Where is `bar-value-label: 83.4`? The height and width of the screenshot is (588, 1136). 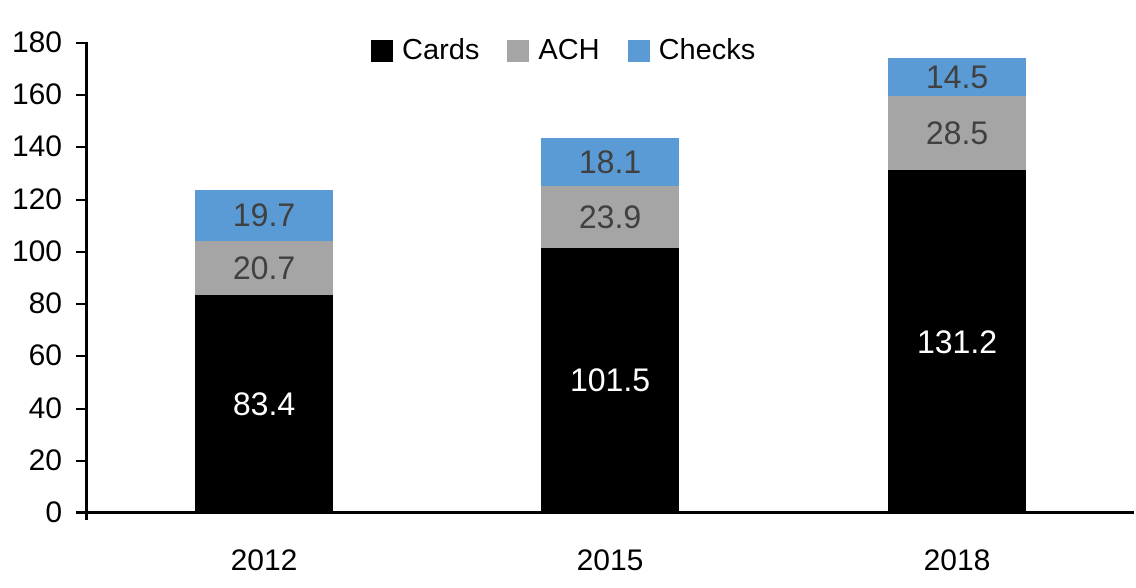
bar-value-label: 83.4 is located at coordinates (264, 404).